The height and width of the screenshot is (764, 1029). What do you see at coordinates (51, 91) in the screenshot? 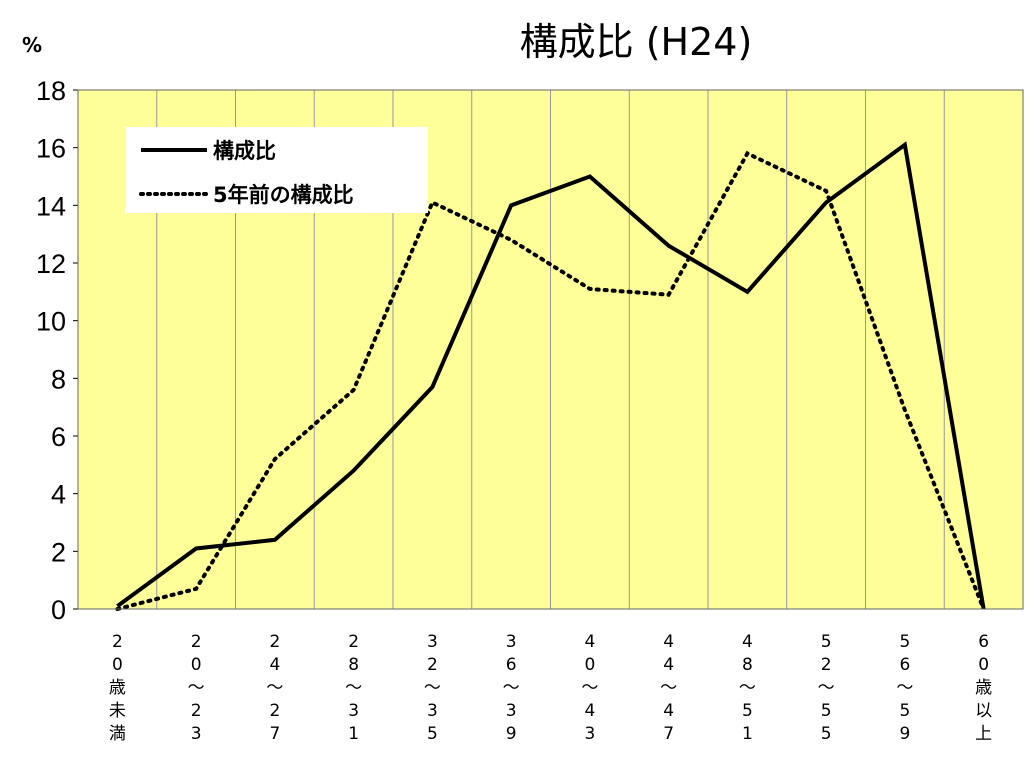
I see `y-tick-label: 18` at bounding box center [51, 91].